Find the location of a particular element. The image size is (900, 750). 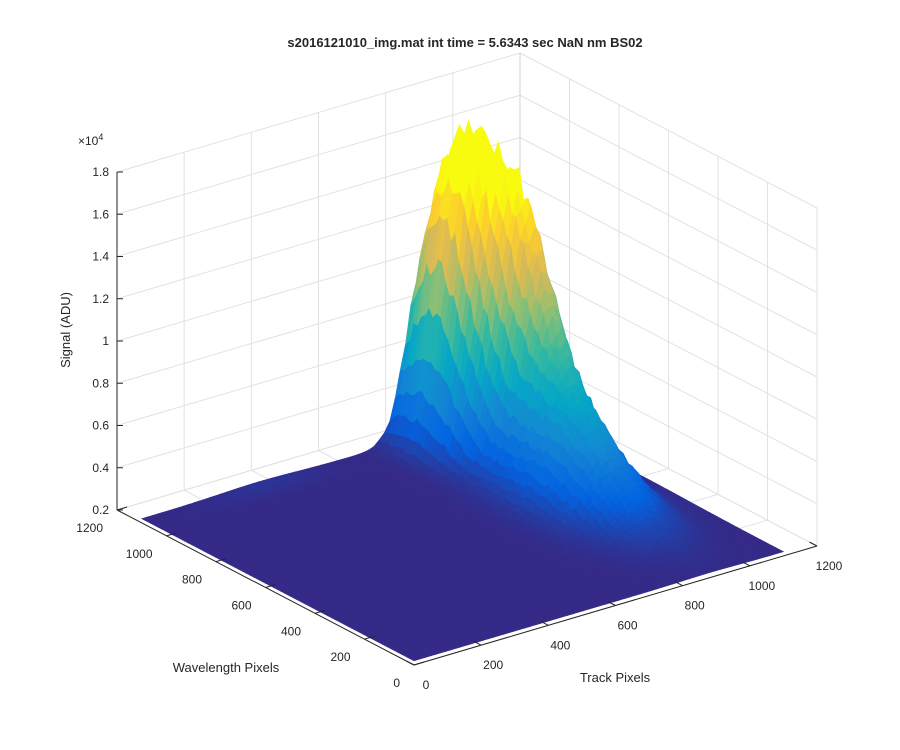

z-tick-label: 0.8 is located at coordinates (100, 383).